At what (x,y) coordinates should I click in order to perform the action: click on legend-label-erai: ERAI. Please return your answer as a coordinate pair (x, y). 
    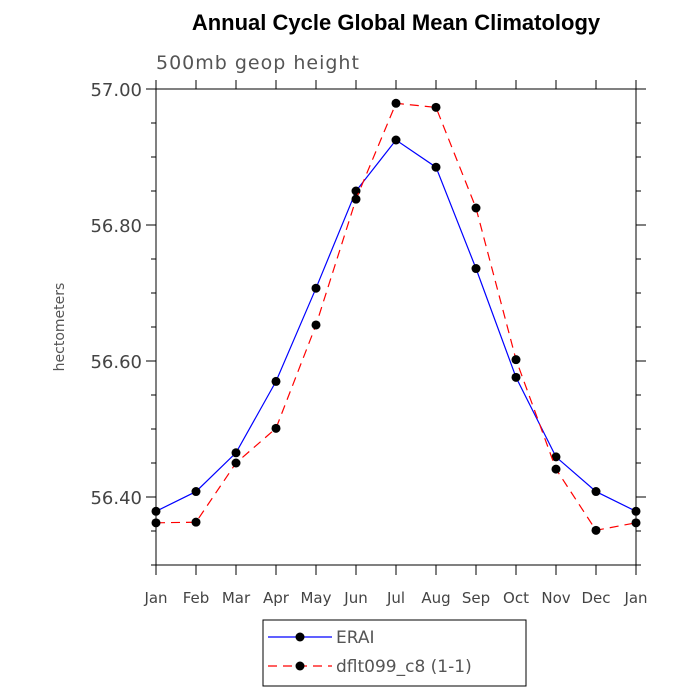
    Looking at the image, I should click on (355, 638).